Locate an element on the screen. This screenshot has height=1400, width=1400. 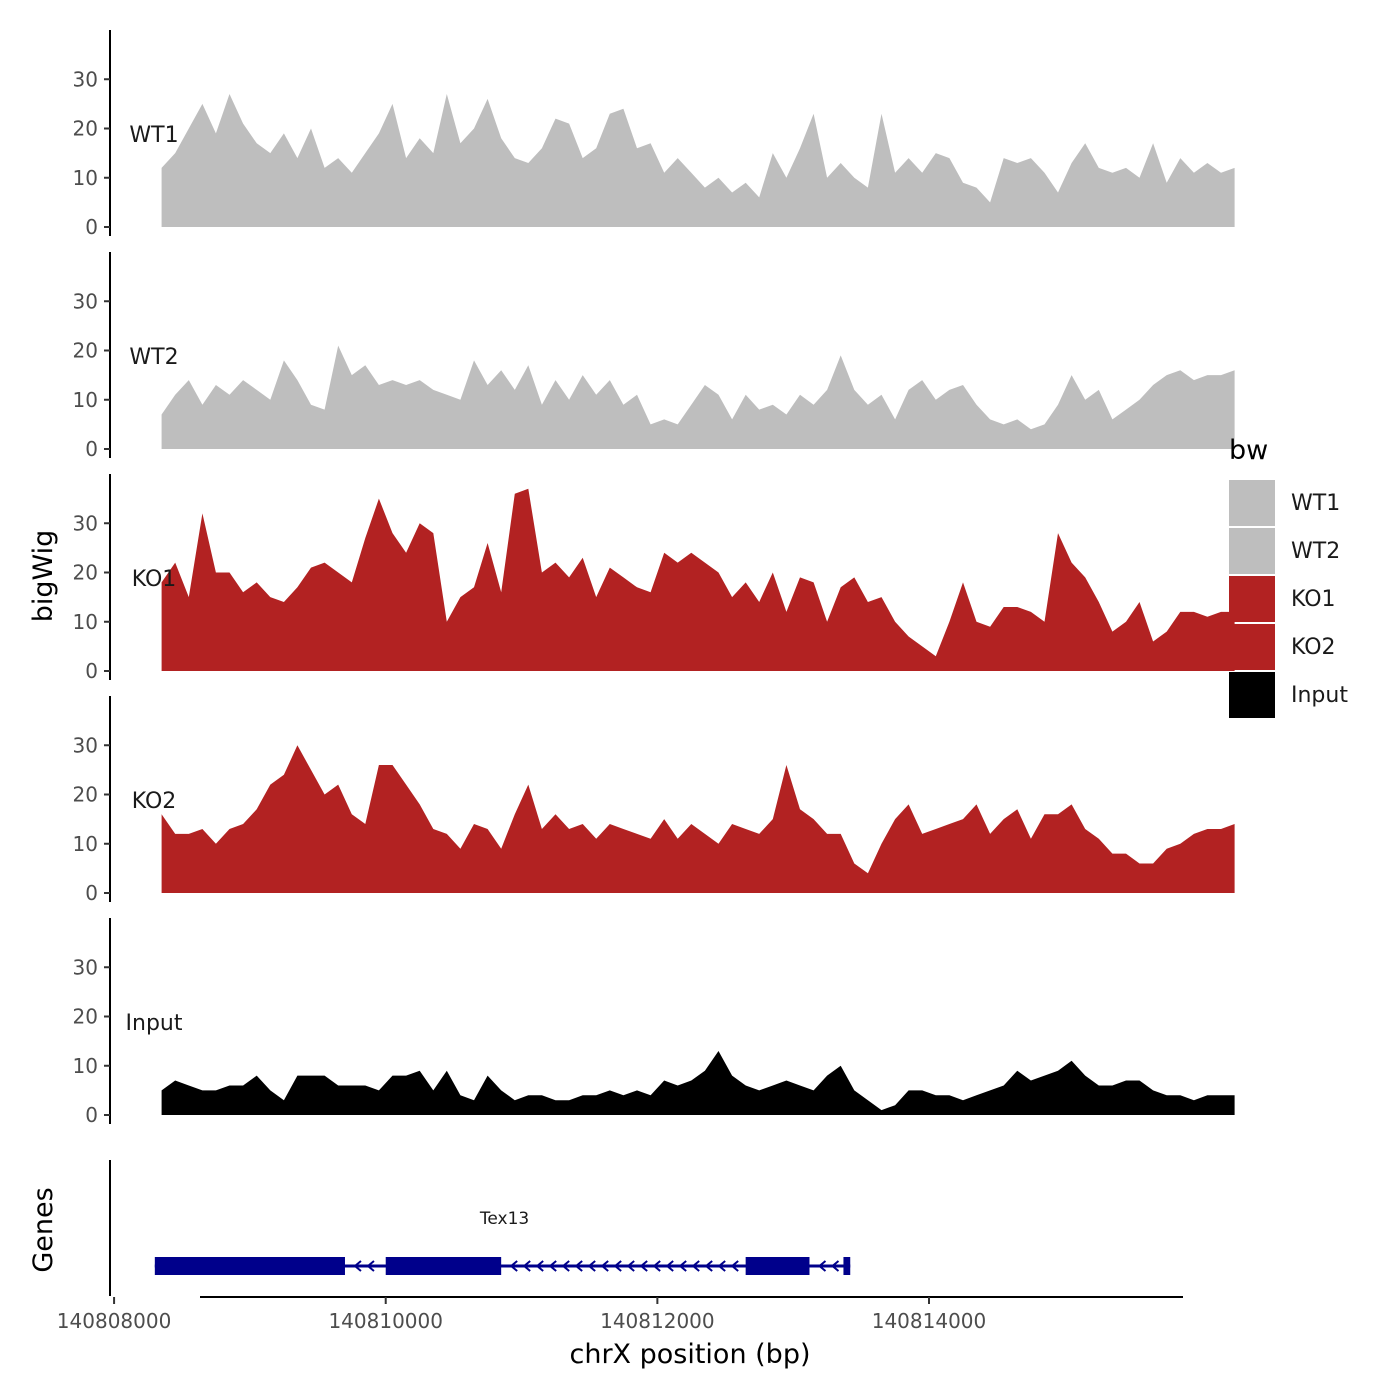
track-panel-wt1: 0 10 20 30 WT1 is located at coordinates (654, 134).